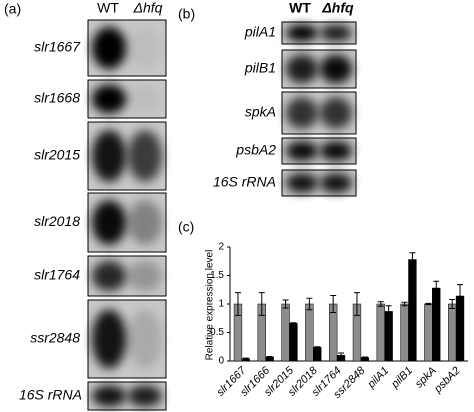  I want to click on y-tick-label: 1, so click(221, 304).